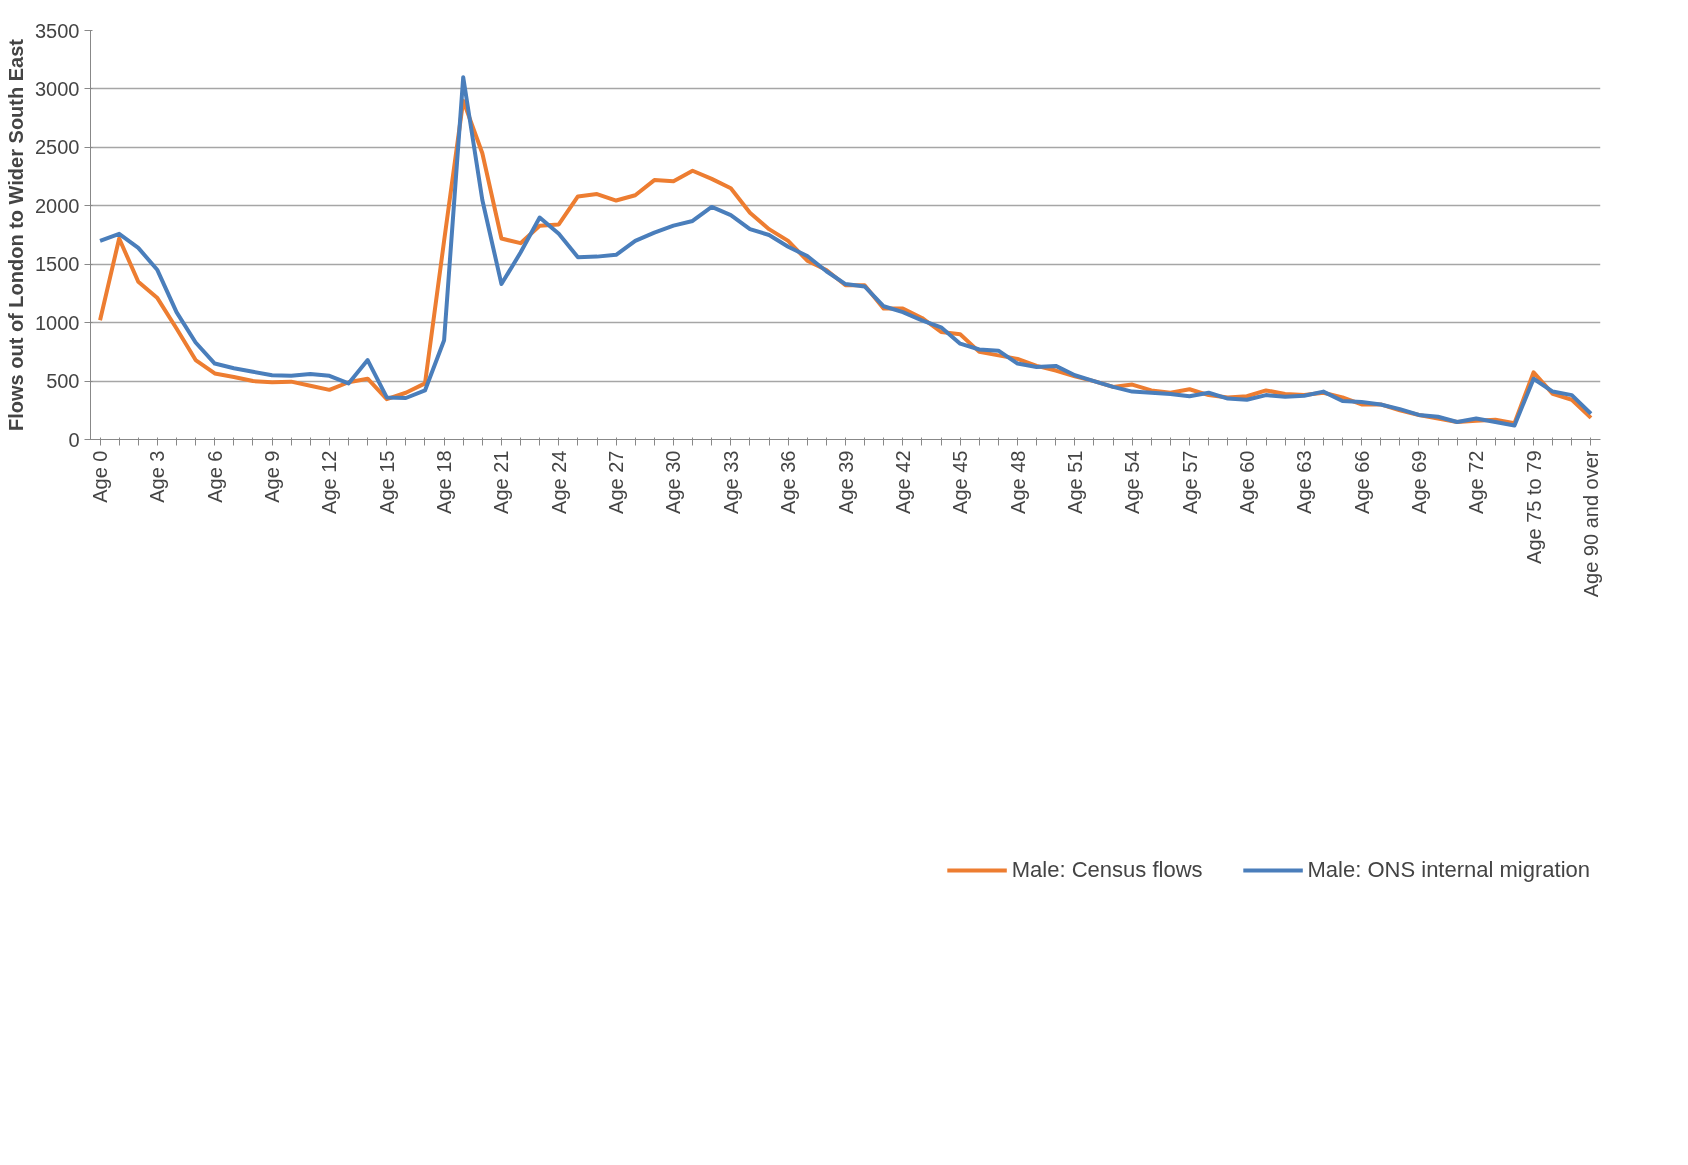 The image size is (1688, 1165). What do you see at coordinates (1304, 482) in the screenshot?
I see `x-tick-label: Age 63` at bounding box center [1304, 482].